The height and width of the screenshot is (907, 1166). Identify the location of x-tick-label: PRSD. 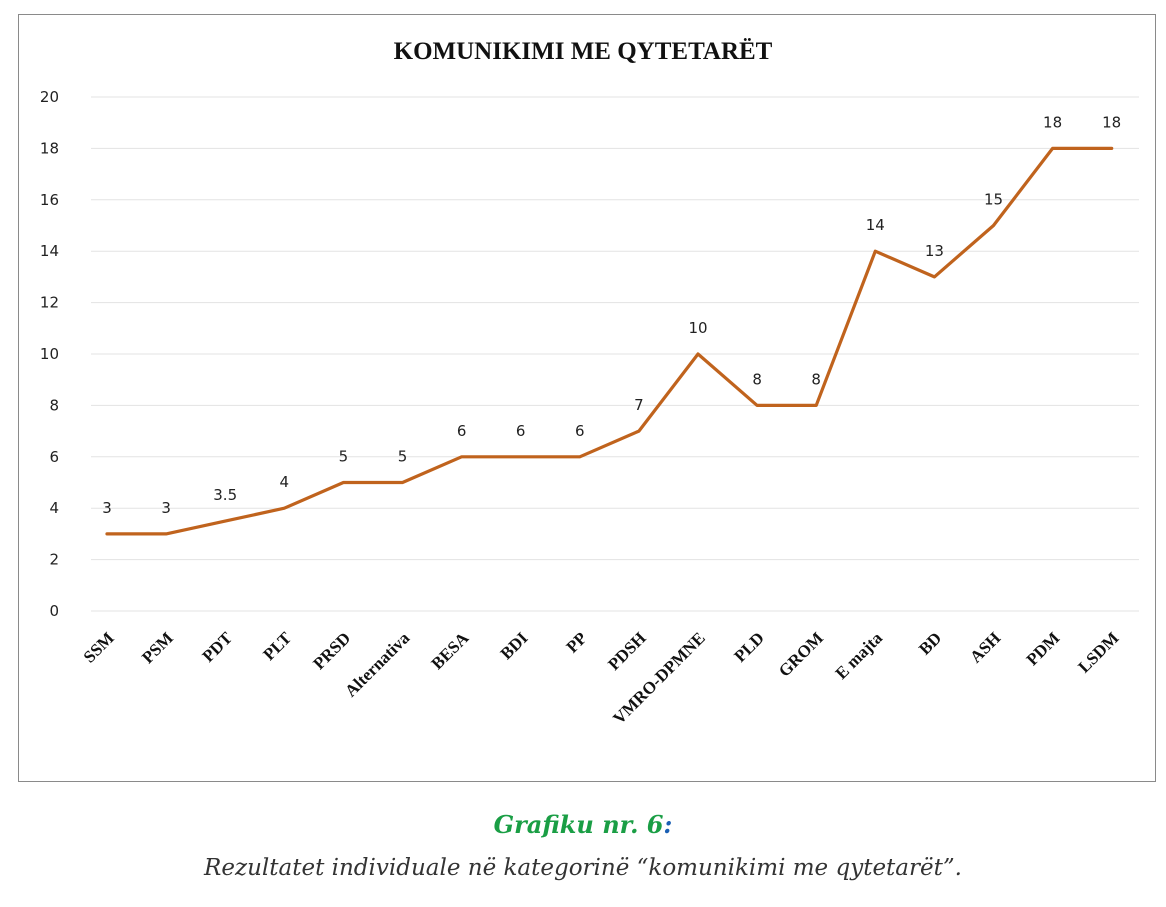
(331, 650).